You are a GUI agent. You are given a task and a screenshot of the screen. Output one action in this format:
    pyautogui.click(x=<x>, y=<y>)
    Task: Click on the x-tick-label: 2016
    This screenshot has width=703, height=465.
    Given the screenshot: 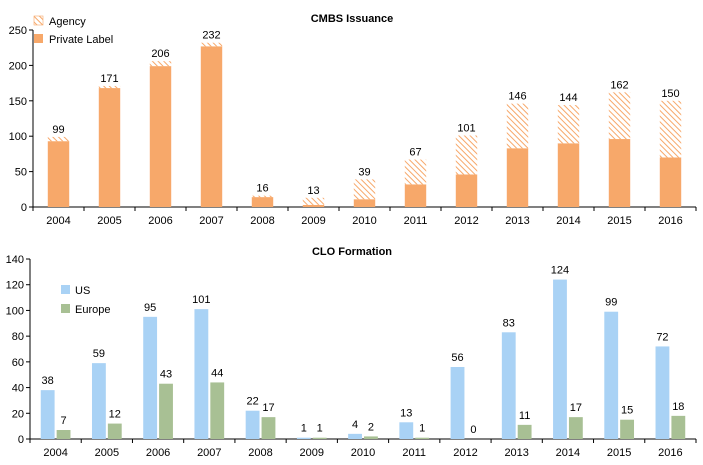 What is the action you would take?
    pyautogui.click(x=670, y=453)
    